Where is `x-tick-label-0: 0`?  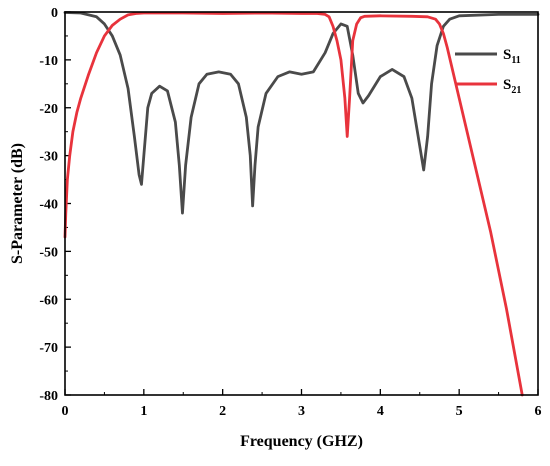 x-tick-label-0: 0 is located at coordinates (65, 411).